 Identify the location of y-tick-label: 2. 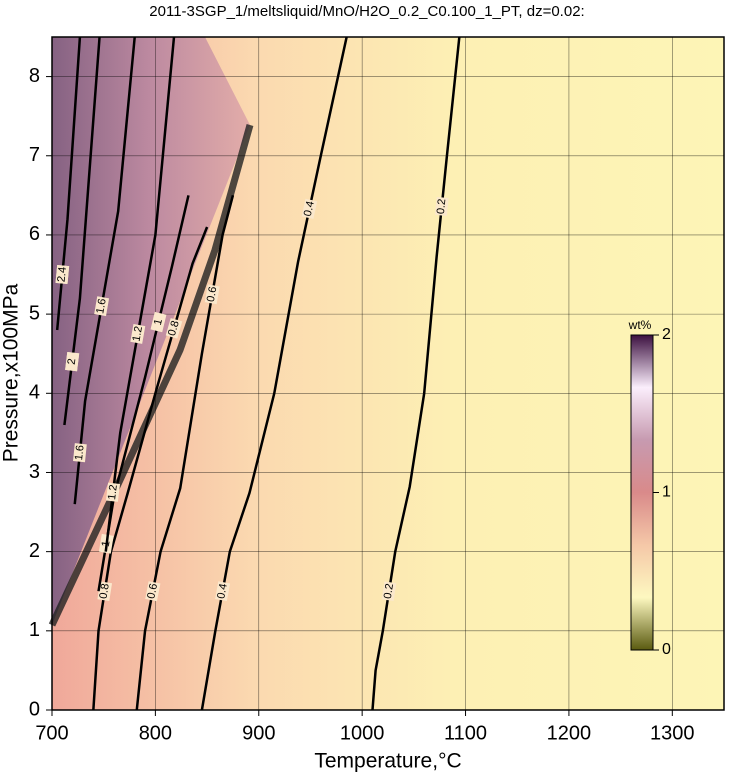
(34, 551).